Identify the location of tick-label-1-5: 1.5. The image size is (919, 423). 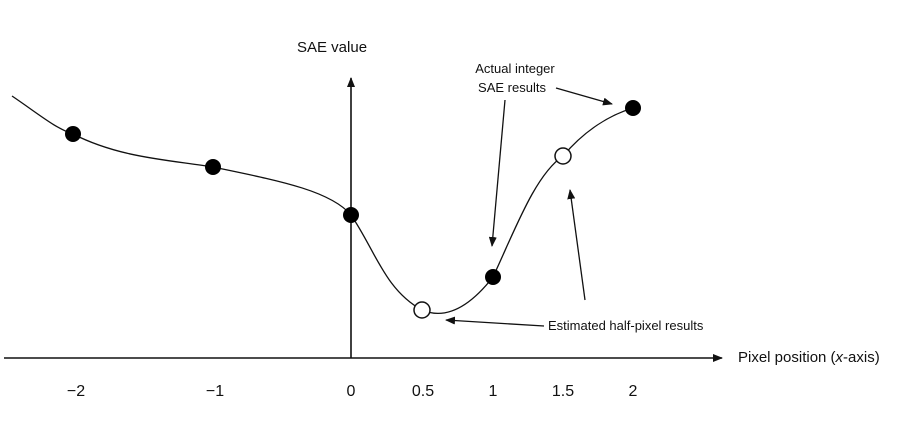
(563, 391).